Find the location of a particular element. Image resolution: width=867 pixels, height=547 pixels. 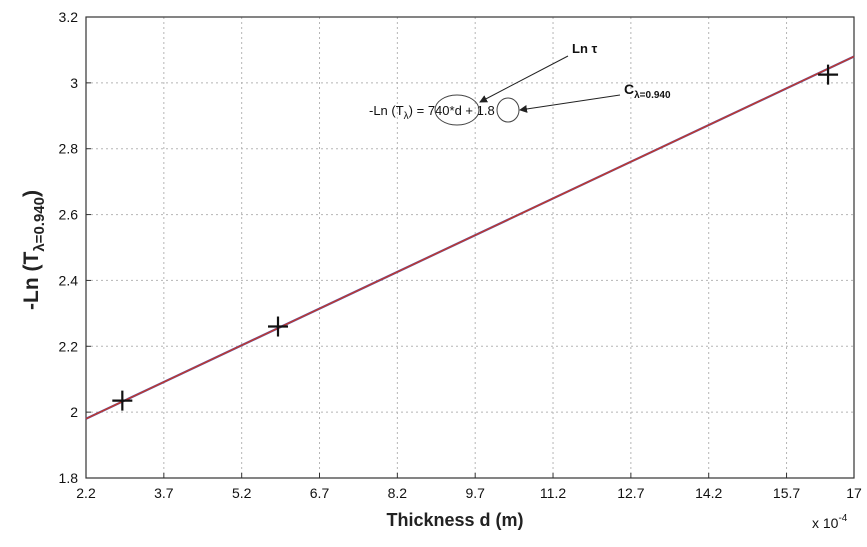

equation-plus: + is located at coordinates (469, 110).